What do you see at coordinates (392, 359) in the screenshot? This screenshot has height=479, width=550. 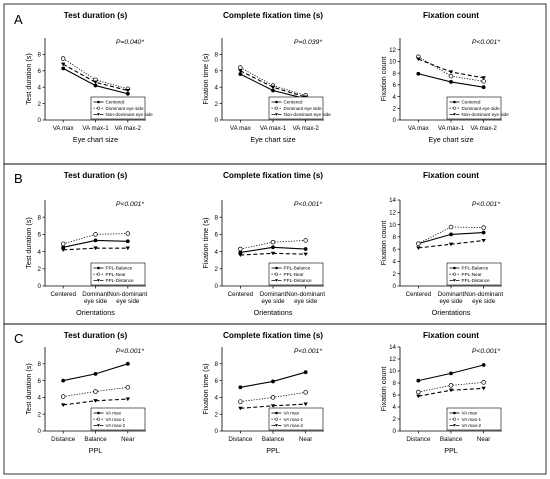 I see `y-tick-label: 12` at bounding box center [392, 359].